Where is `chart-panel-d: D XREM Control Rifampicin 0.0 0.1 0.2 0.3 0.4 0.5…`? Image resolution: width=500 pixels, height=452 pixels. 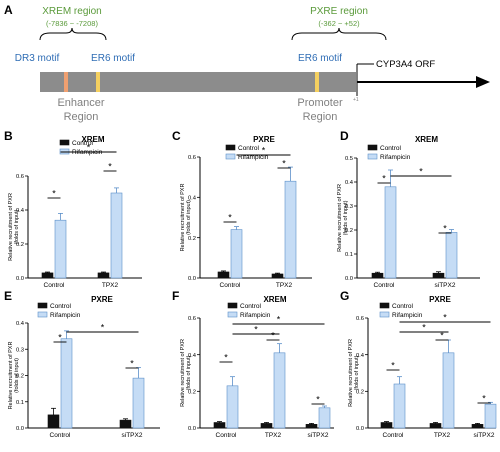
chart-panel-d: D XREM Control Rifampicin 0.0 0.1 0.2 0.3 0.4 0.5… is located at coordinates (408, 209).